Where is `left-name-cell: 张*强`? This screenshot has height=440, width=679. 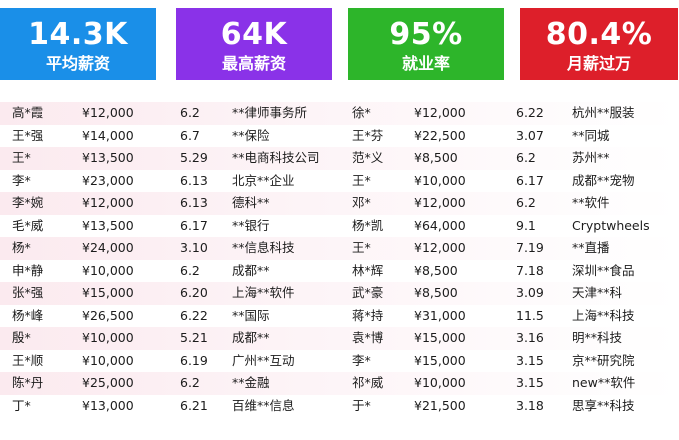 left-name-cell: 张*强 is located at coordinates (28, 292).